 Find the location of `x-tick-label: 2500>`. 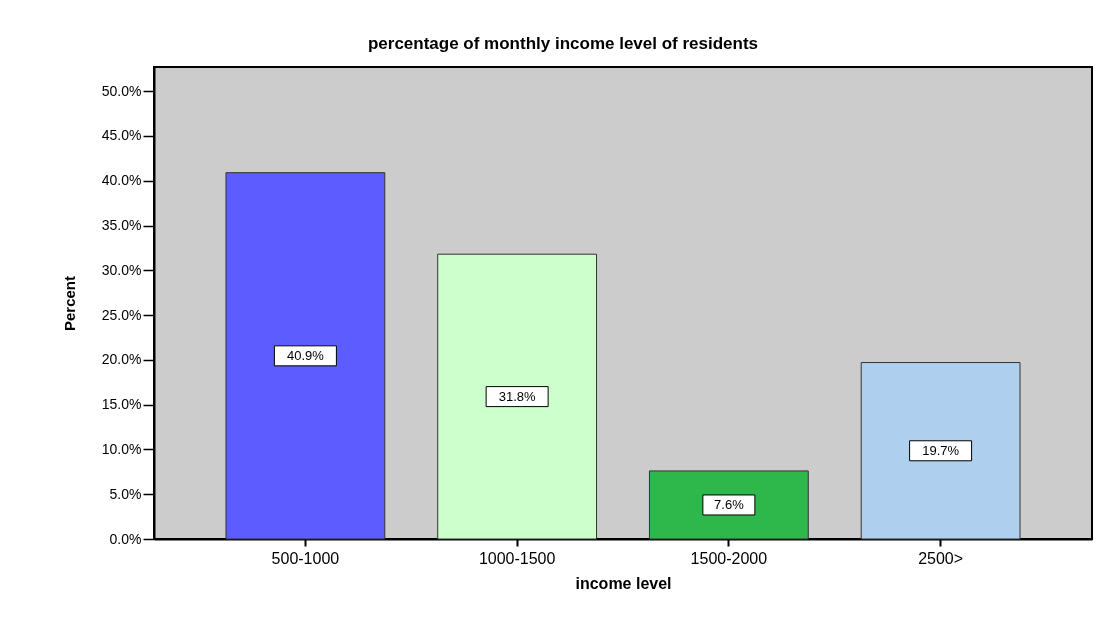

x-tick-label: 2500> is located at coordinates (941, 558).